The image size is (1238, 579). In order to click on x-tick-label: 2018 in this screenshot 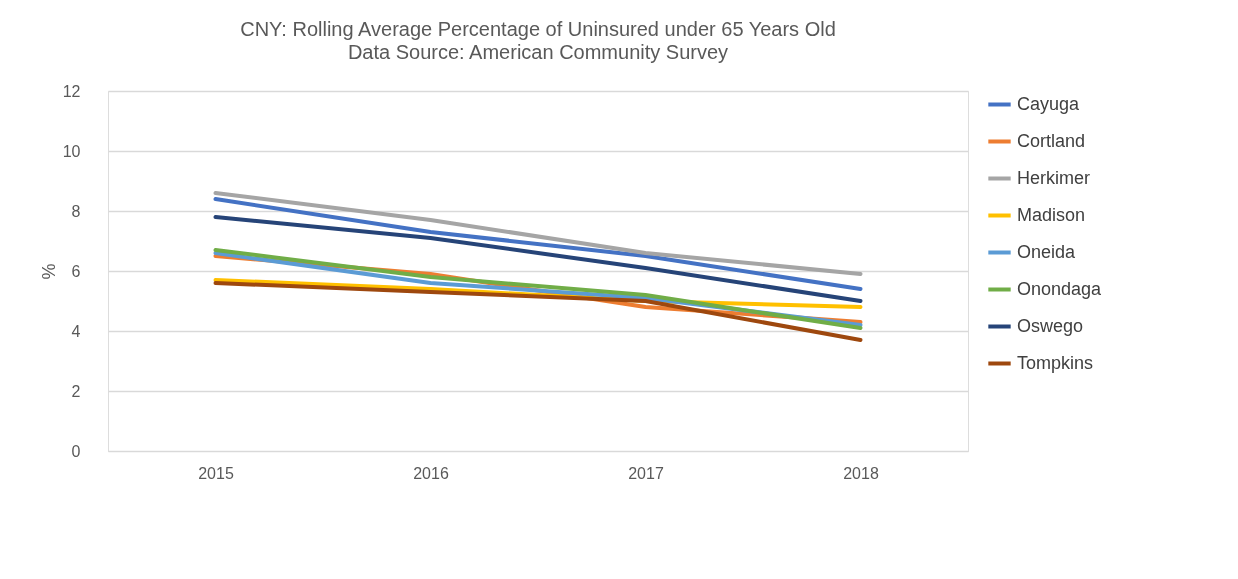, I will do `click(861, 473)`.